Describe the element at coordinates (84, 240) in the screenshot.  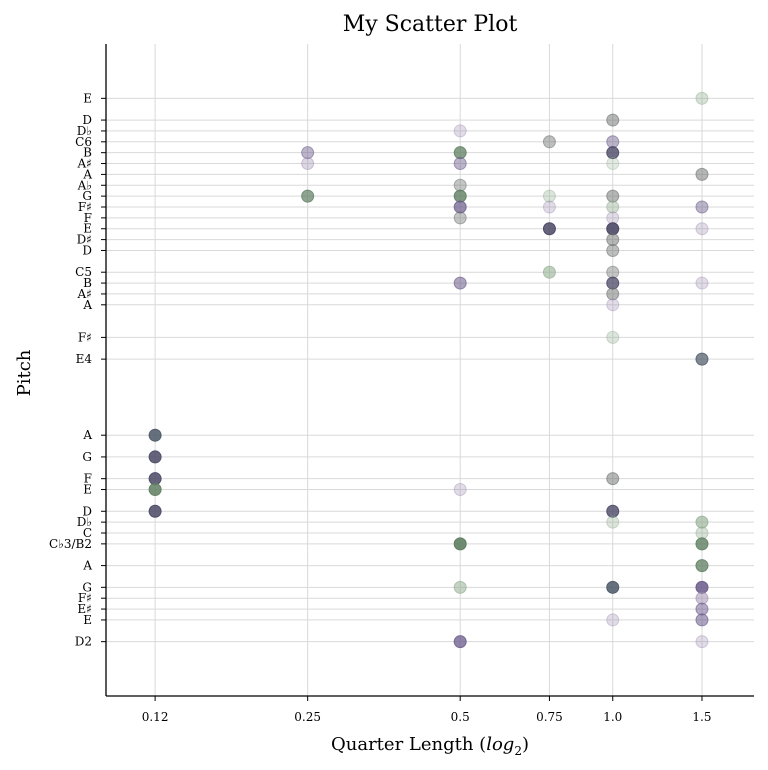
I see `y-tick-label: D♯` at that location.